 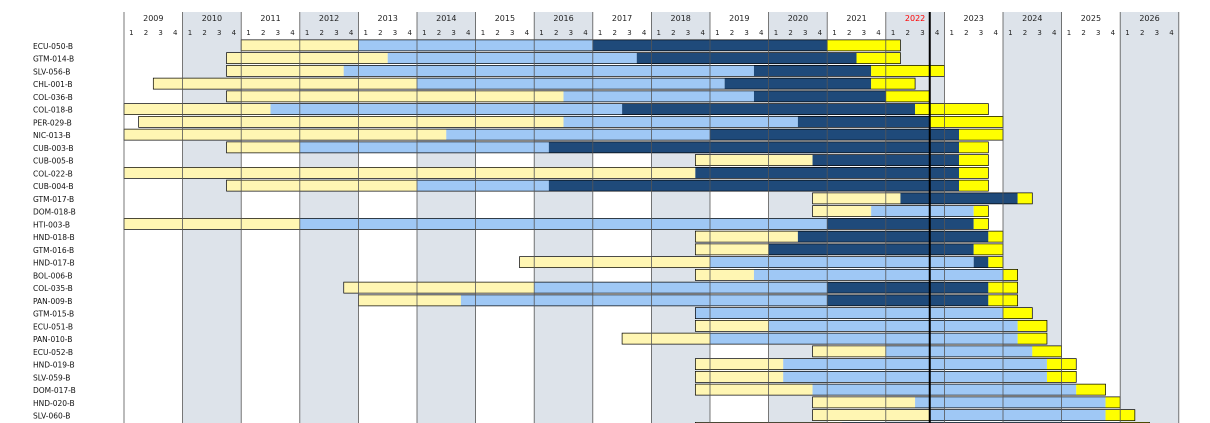 What do you see at coordinates (849, 33) in the screenshot?
I see `quarter-label-2021-q2: 2` at bounding box center [849, 33].